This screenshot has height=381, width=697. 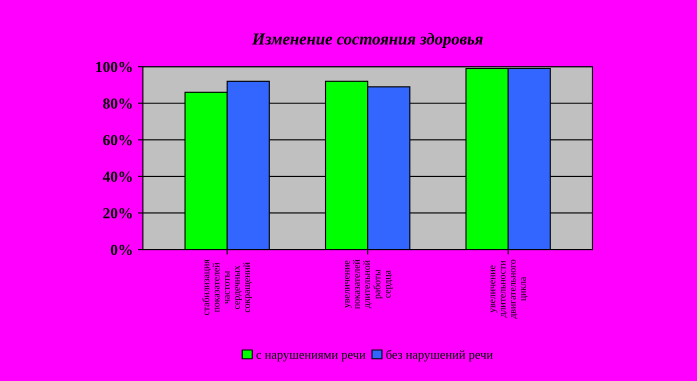 I want to click on x-tick-label: увеличение показателей длительной работы сердца, so click(x=368, y=284).